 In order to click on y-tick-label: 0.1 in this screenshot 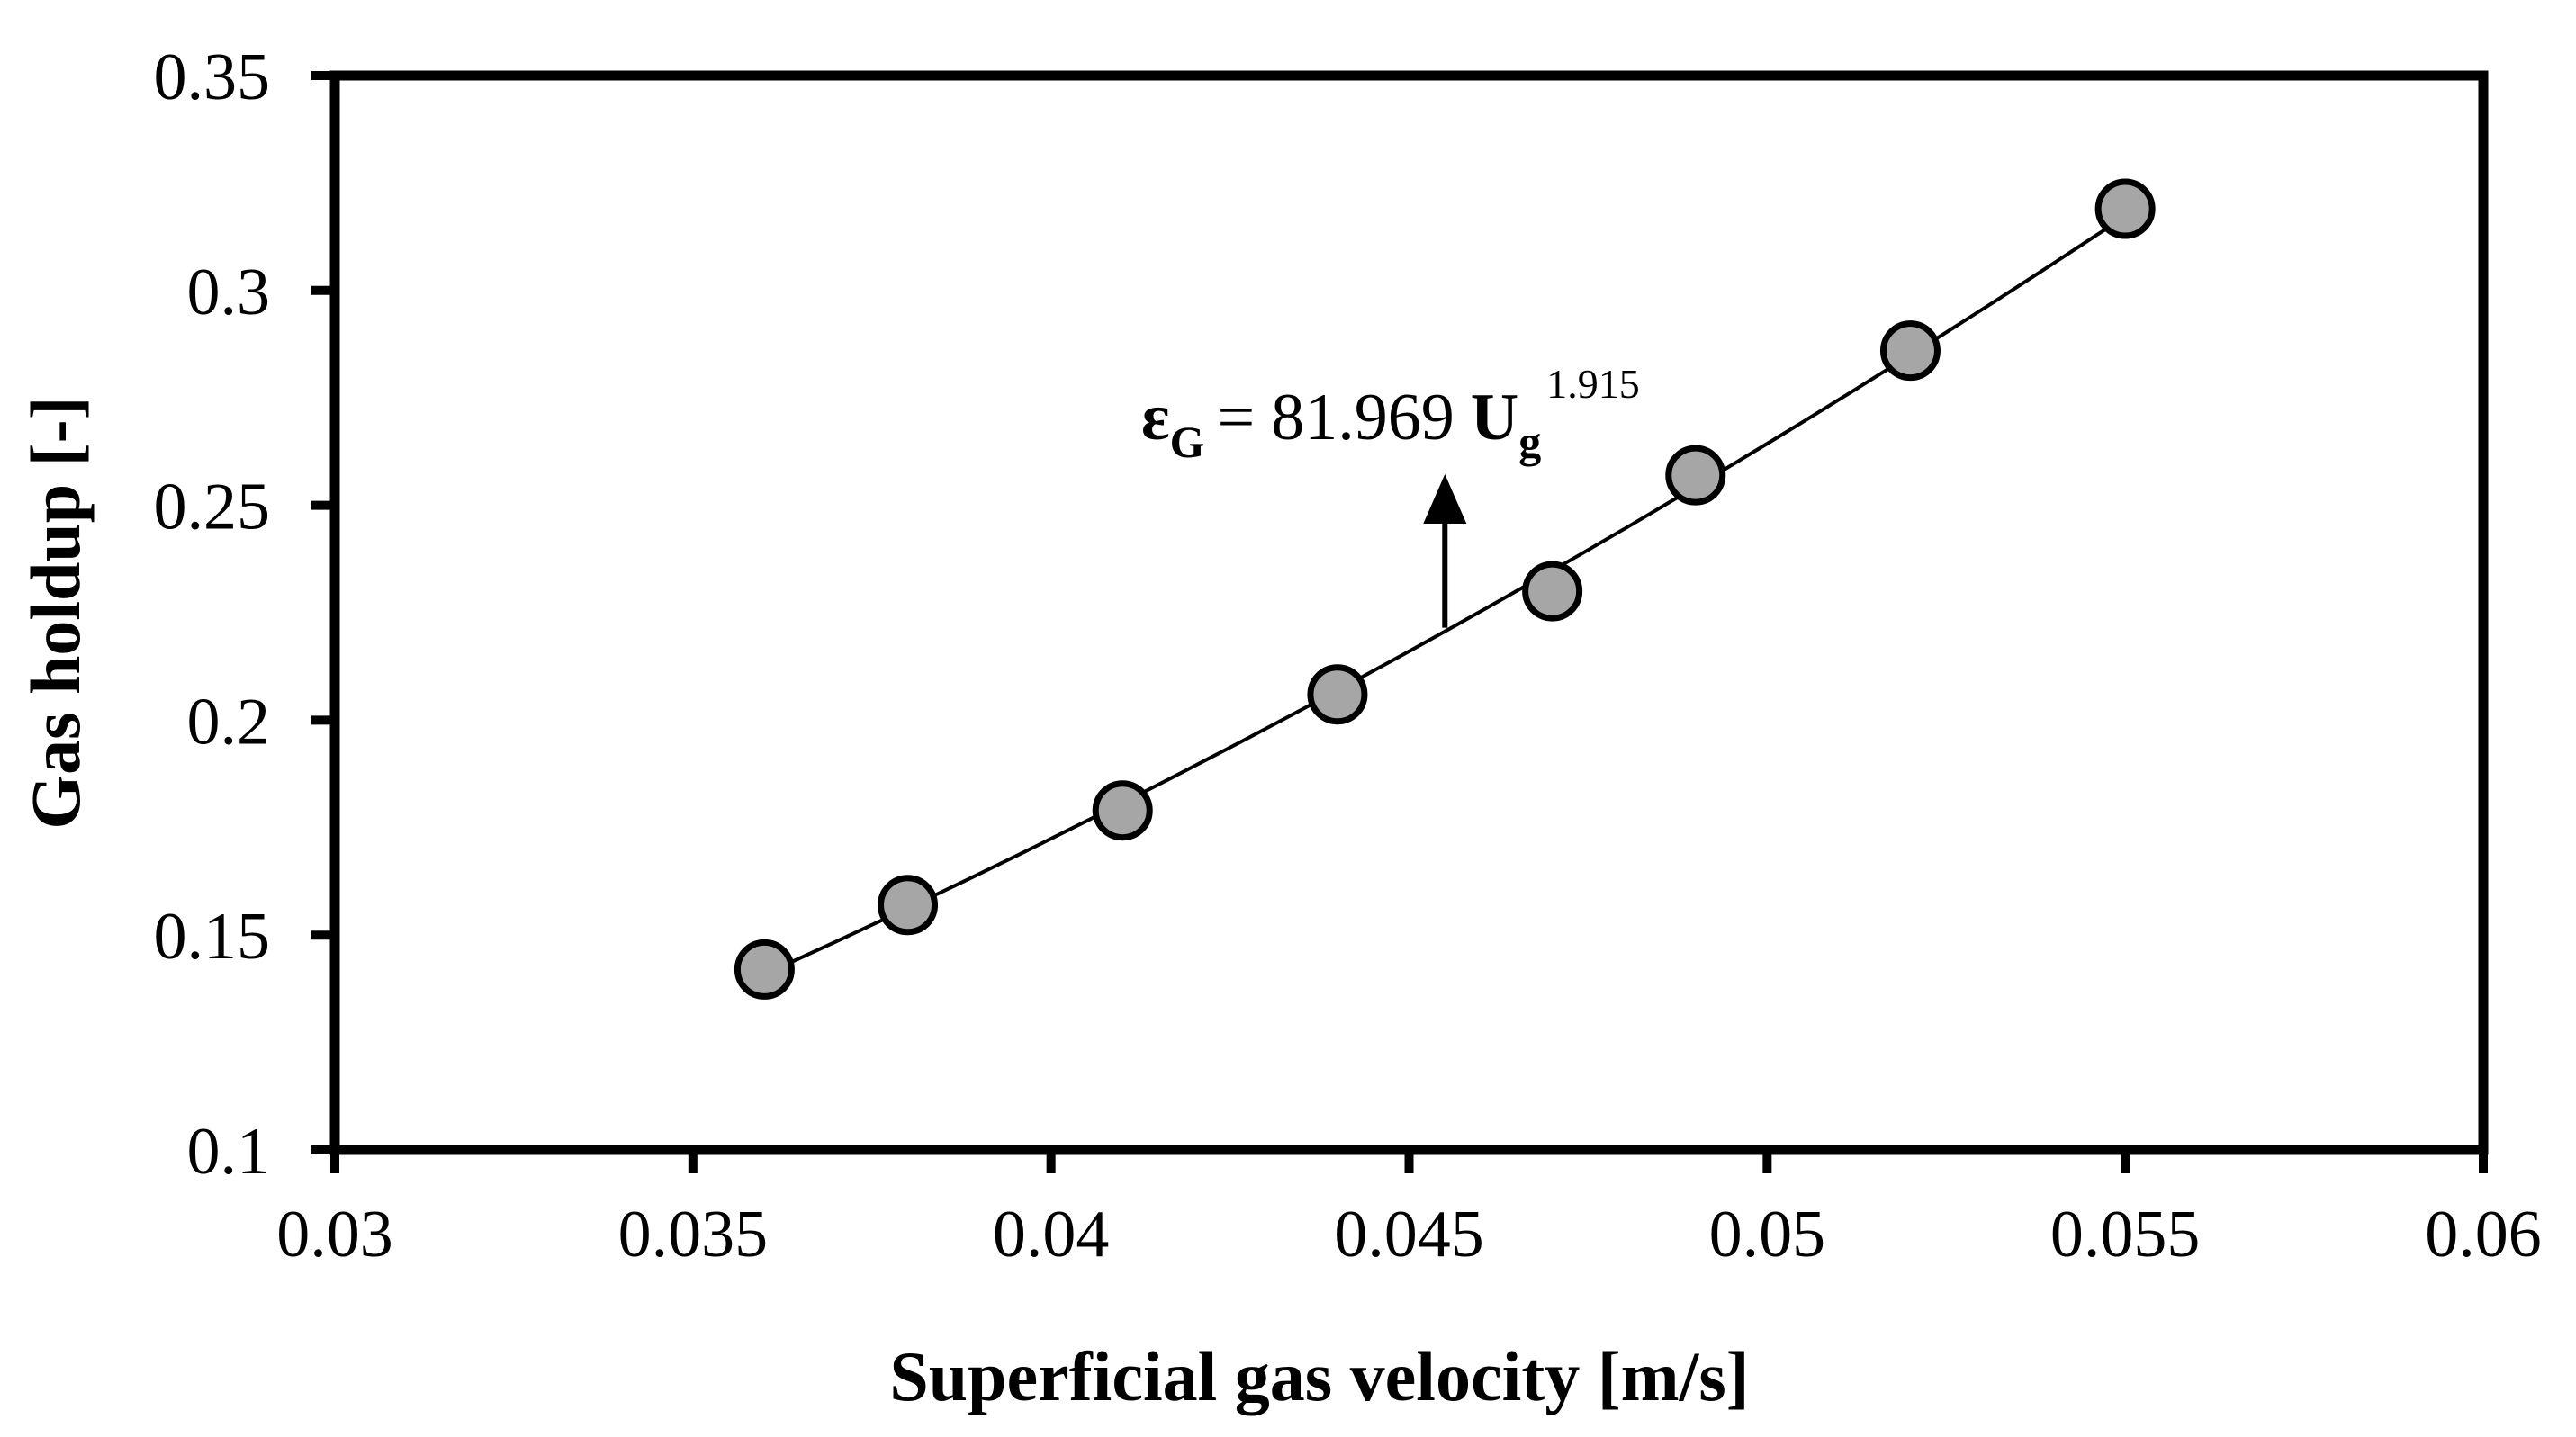, I will do `click(229, 1152)`.